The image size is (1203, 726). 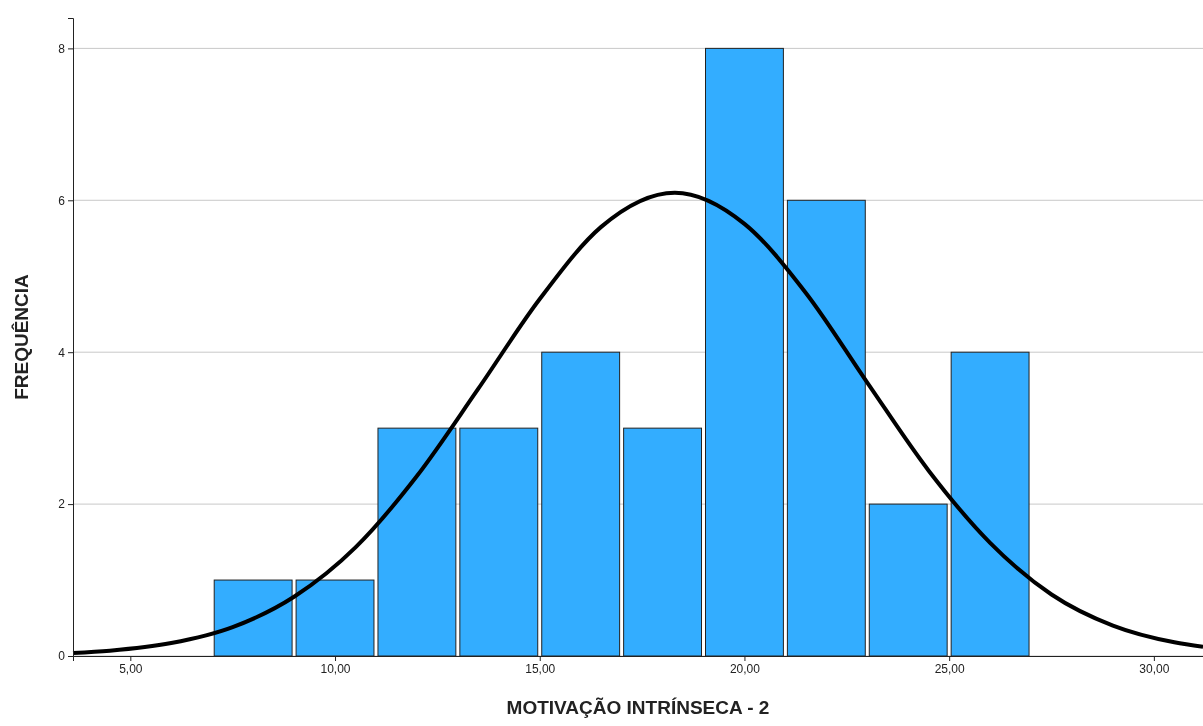 I want to click on y-tick-label: 0, so click(x=62, y=656).